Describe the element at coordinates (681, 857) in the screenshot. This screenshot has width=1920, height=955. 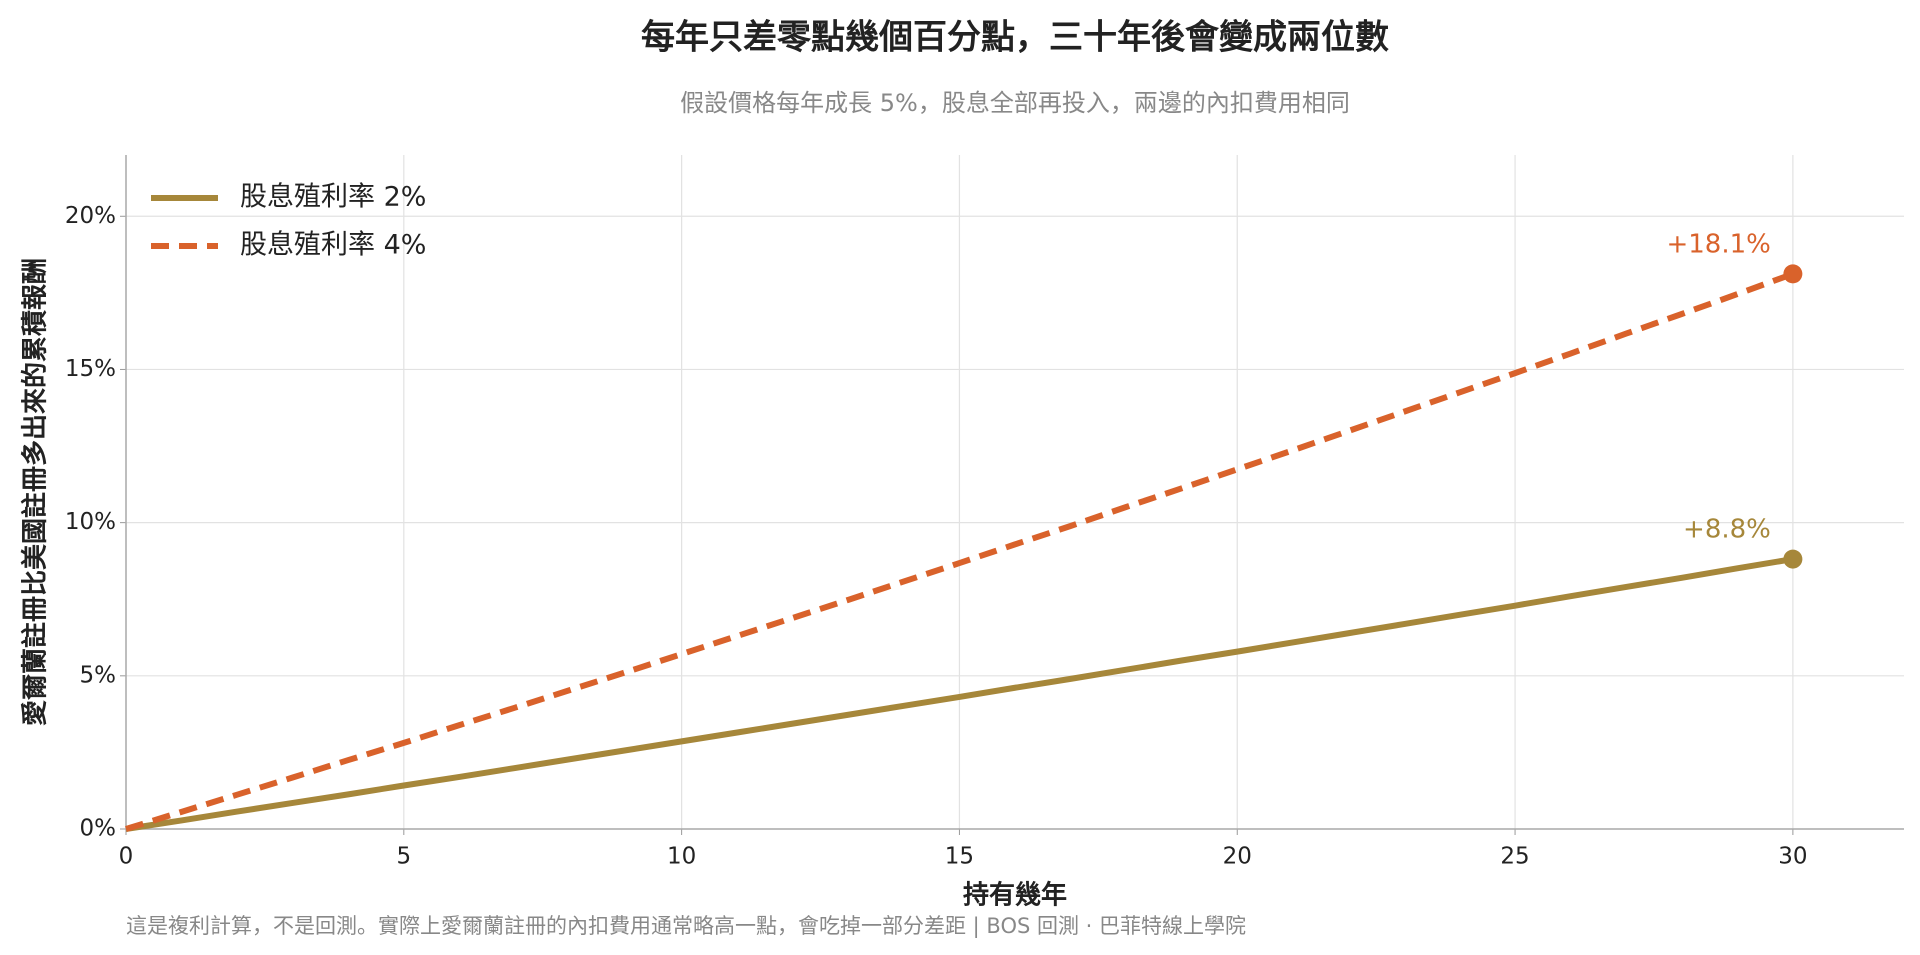
I see `x-tick-label: 10` at that location.